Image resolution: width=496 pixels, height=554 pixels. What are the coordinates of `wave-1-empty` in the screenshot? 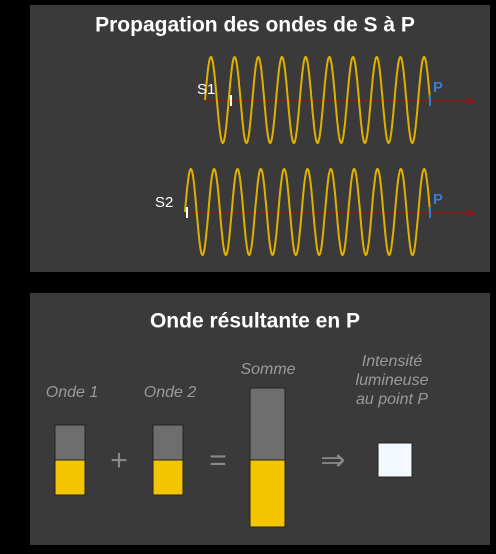 It's located at (70, 442).